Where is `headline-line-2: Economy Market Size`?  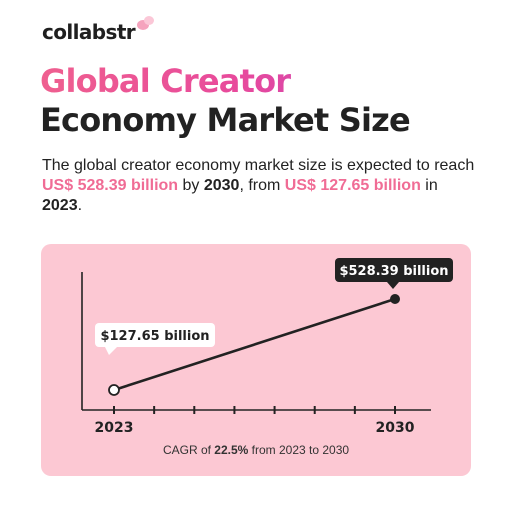
headline-line-2: Economy Market Size is located at coordinates (225, 120).